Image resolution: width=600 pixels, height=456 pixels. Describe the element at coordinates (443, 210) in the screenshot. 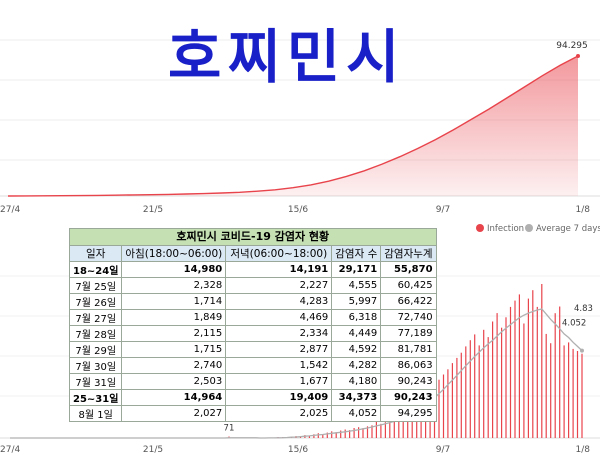

I see `x-tick-label: 9/7` at that location.